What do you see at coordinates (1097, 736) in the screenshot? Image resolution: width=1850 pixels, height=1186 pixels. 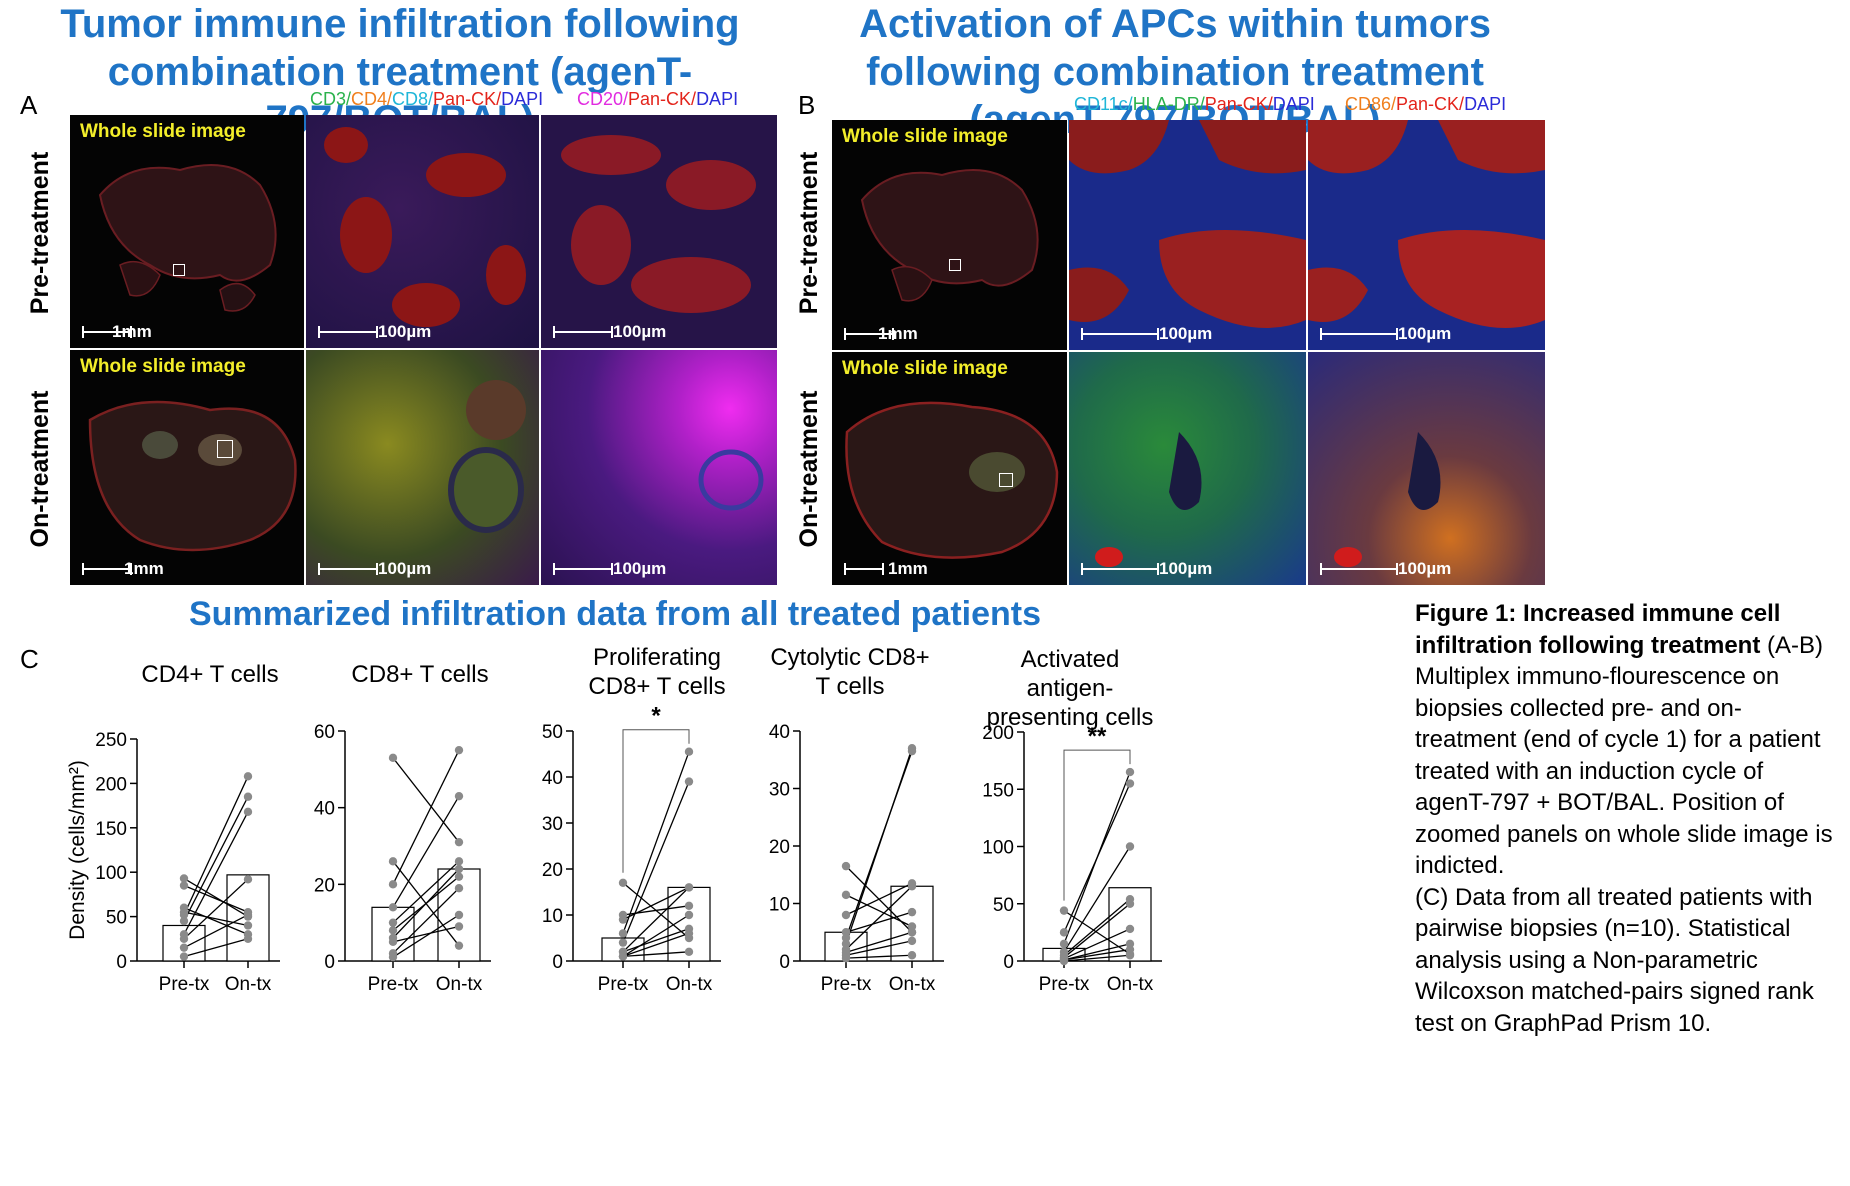 I see `significance-marker: **` at bounding box center [1097, 736].